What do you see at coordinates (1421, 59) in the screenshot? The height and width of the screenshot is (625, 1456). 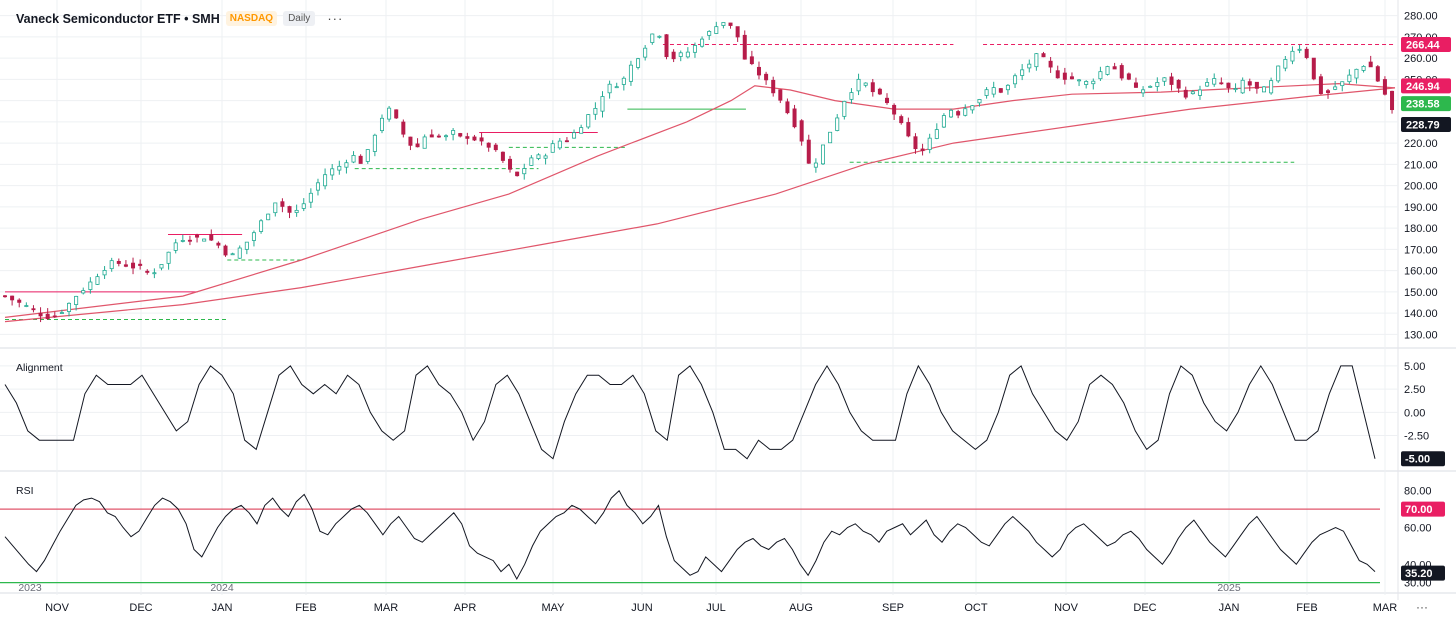 I see `price-tick-label: 260.00` at bounding box center [1421, 59].